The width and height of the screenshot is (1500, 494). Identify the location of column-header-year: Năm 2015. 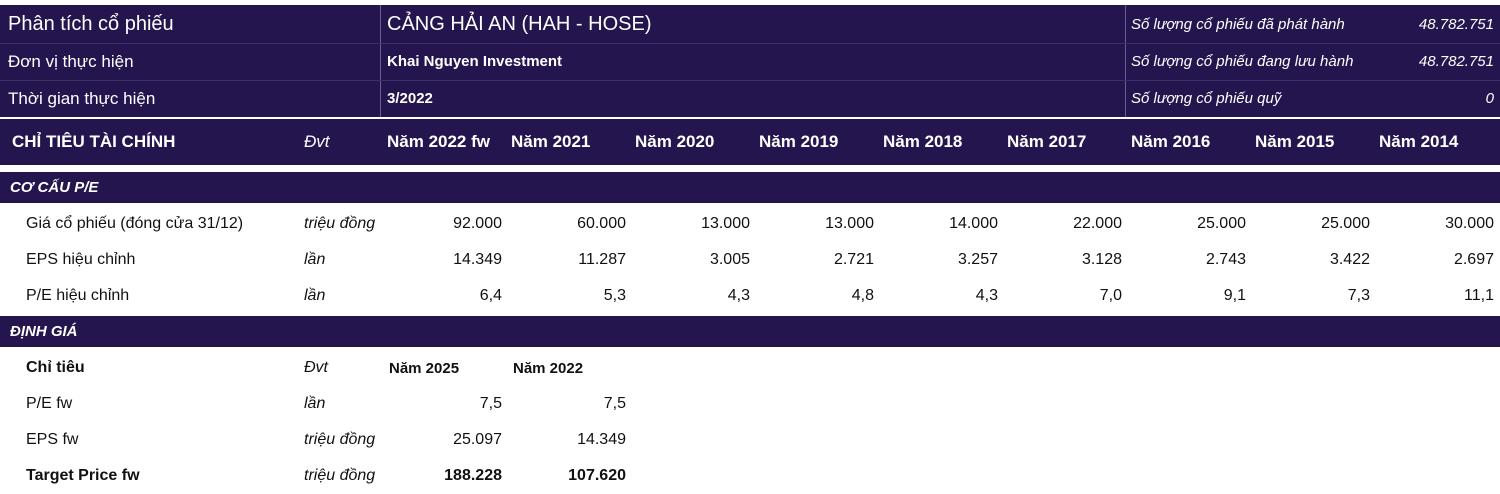
(1295, 141).